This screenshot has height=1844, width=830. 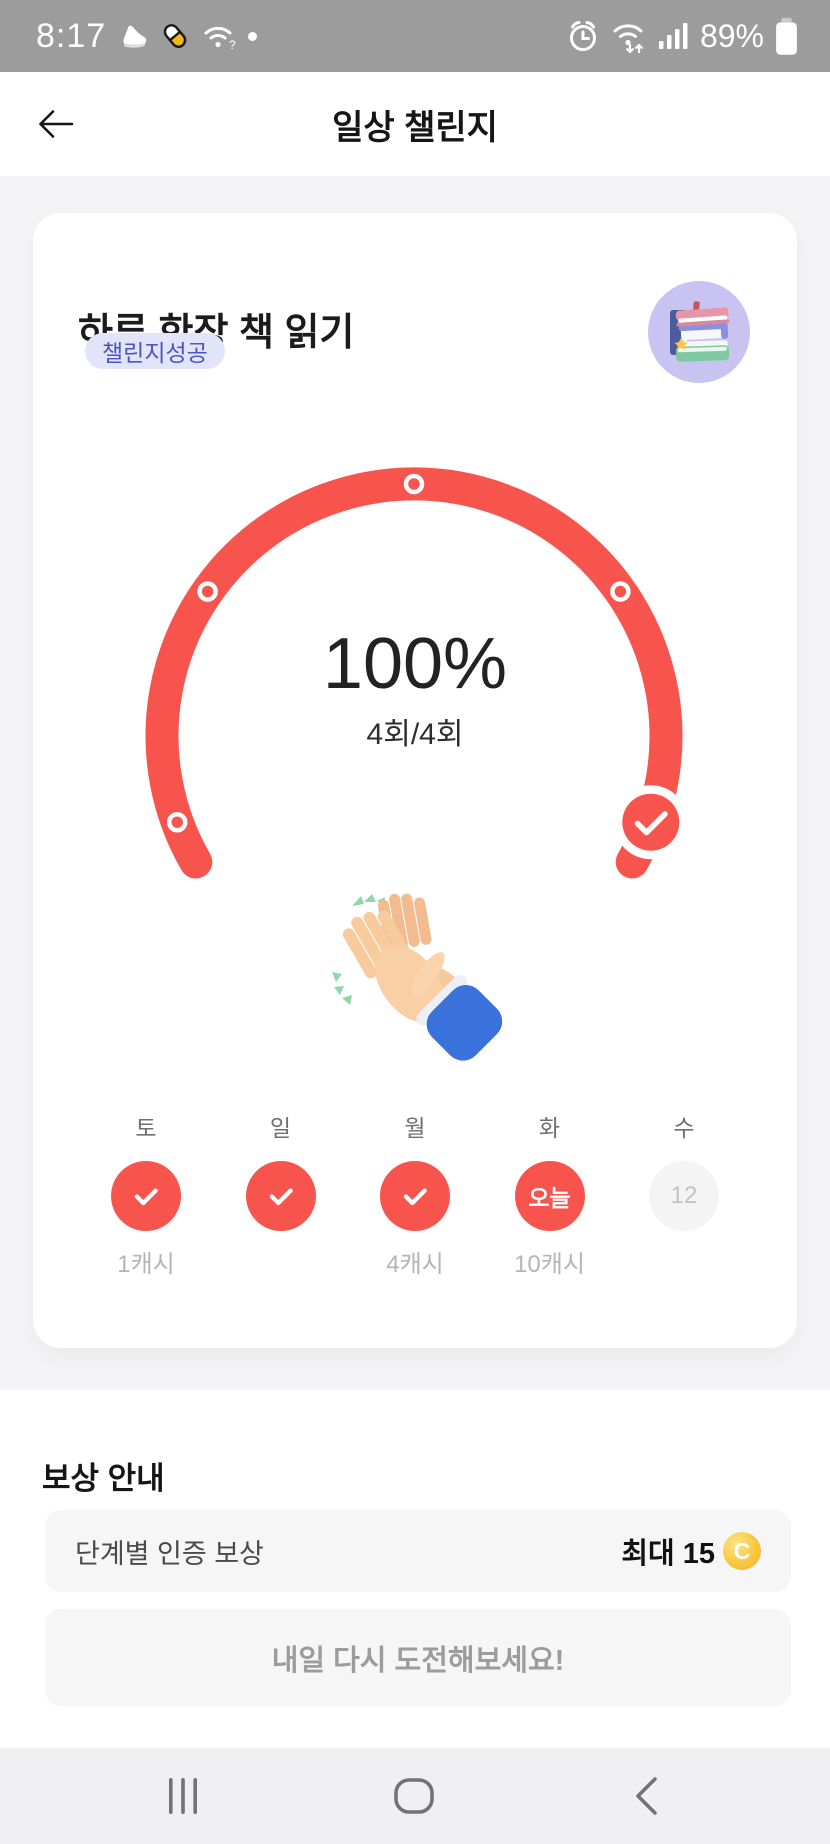 I want to click on battery-icon, so click(x=786, y=36).